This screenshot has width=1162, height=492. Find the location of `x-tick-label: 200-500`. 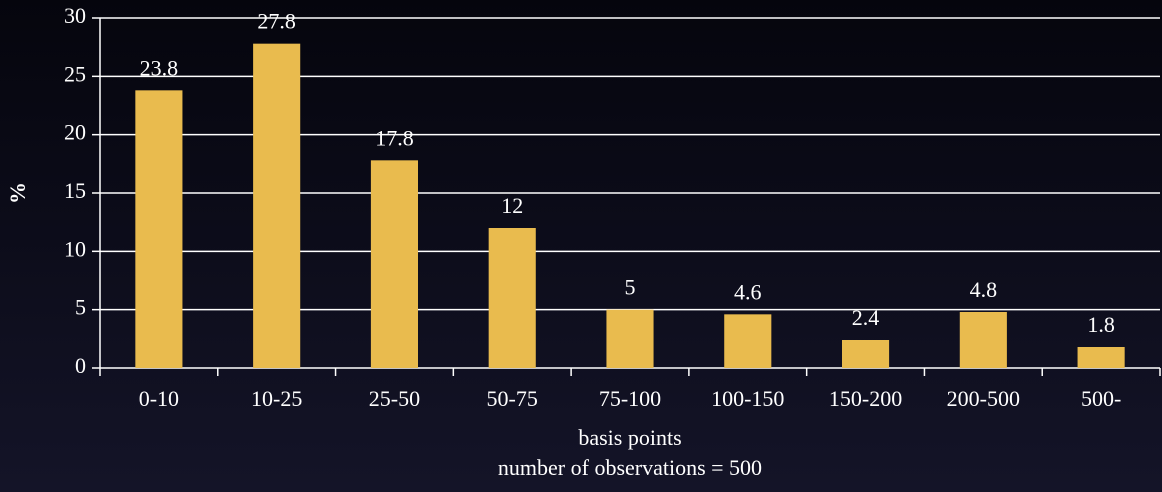

x-tick-label: 200-500 is located at coordinates (983, 398).